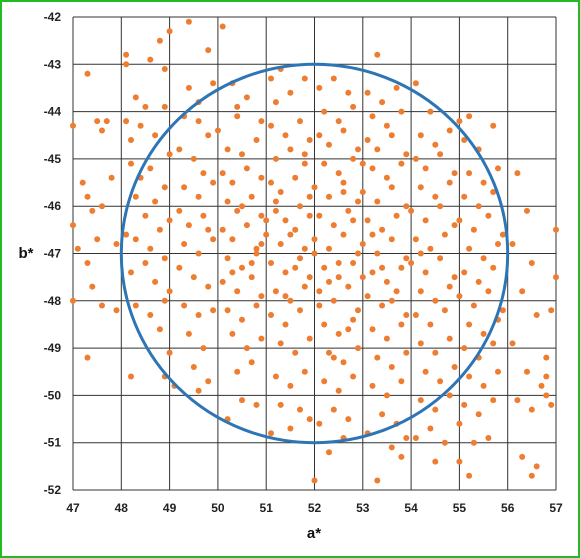 This screenshot has height=558, width=580. I want to click on y-tick-label: -42, so click(53, 17).